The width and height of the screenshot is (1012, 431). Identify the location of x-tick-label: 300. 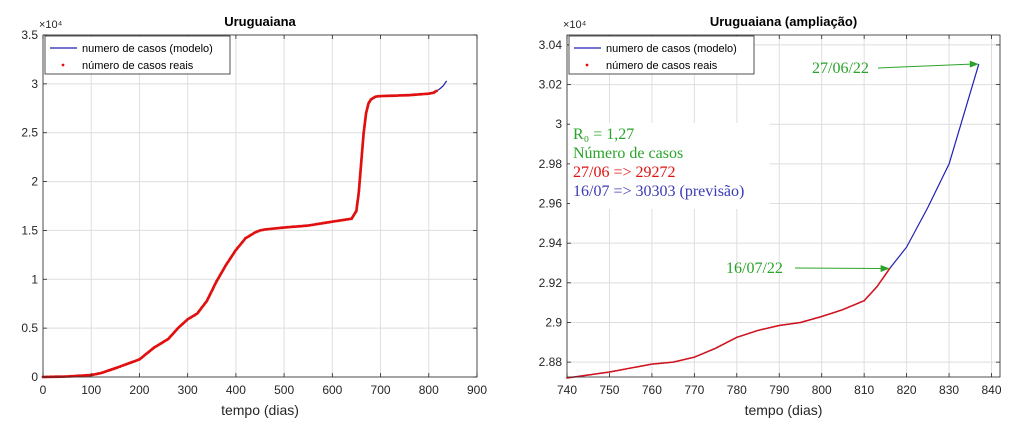
(188, 390).